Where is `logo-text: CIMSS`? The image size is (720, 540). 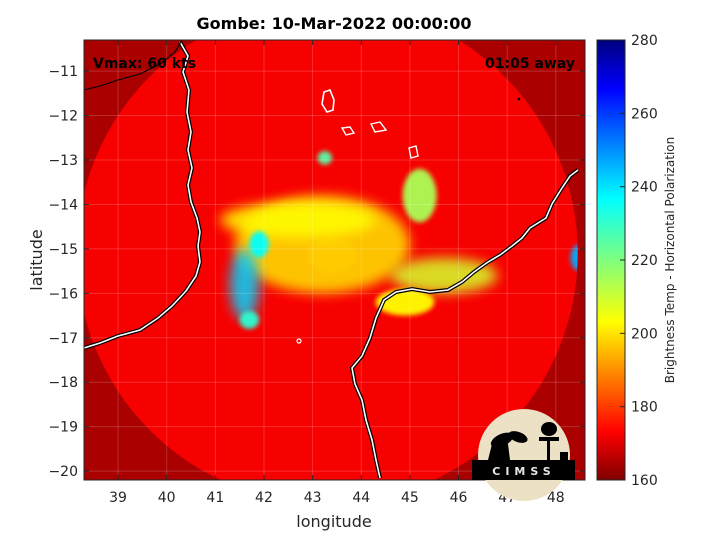 logo-text: CIMSS is located at coordinates (523, 471).